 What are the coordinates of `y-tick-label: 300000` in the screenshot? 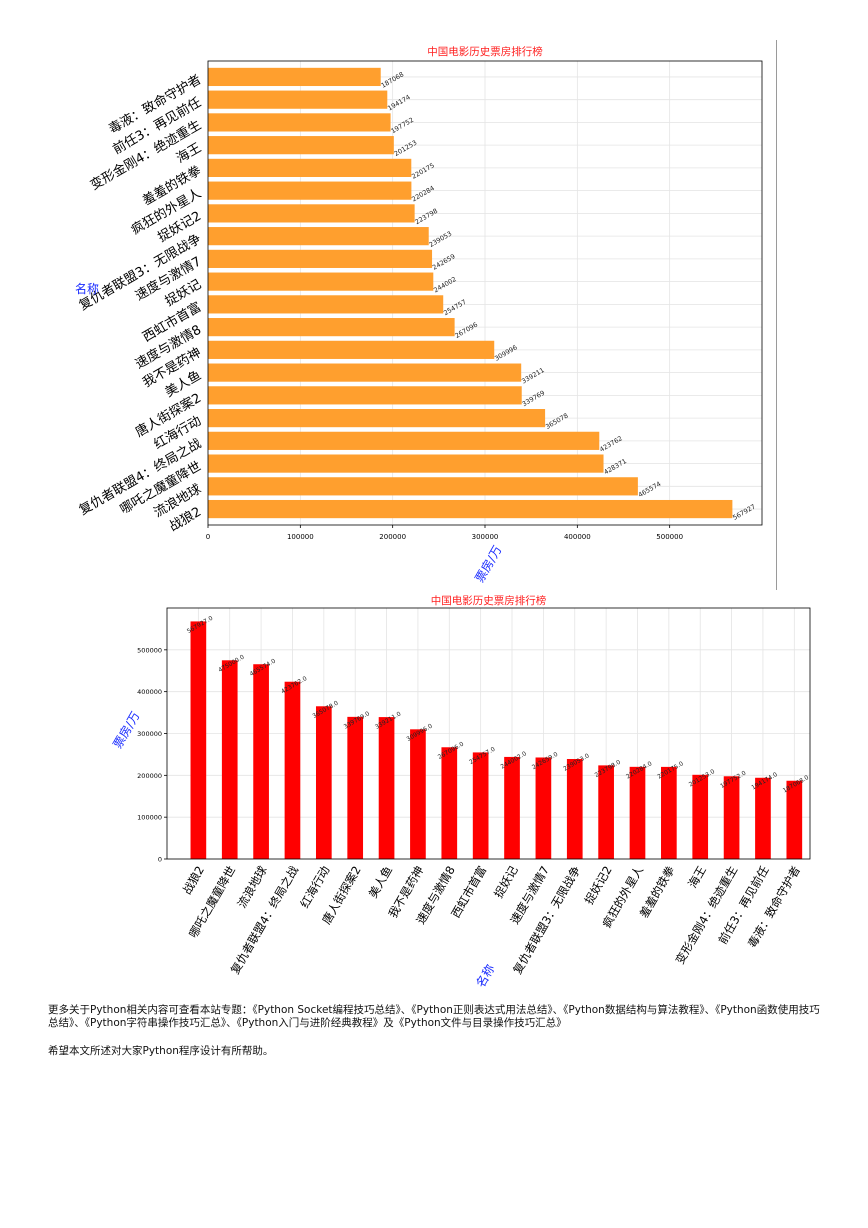 It's located at (149, 734).